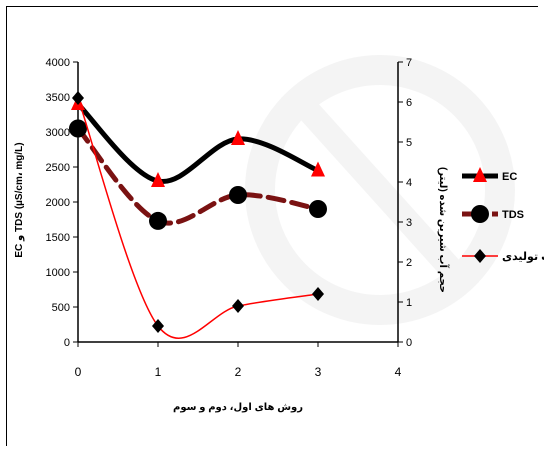 This screenshot has width=544, height=452. Describe the element at coordinates (58, 168) in the screenshot. I see `y-left-tick-label: 2500` at that location.